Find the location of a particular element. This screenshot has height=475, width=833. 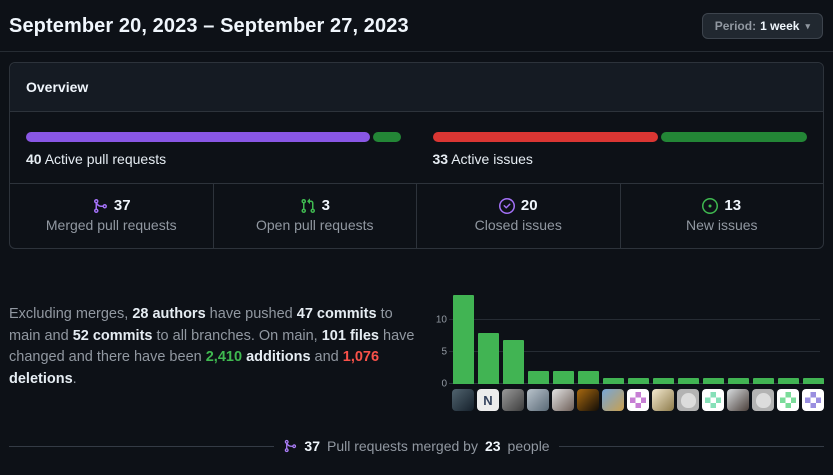

bars-group is located at coordinates (638, 339).